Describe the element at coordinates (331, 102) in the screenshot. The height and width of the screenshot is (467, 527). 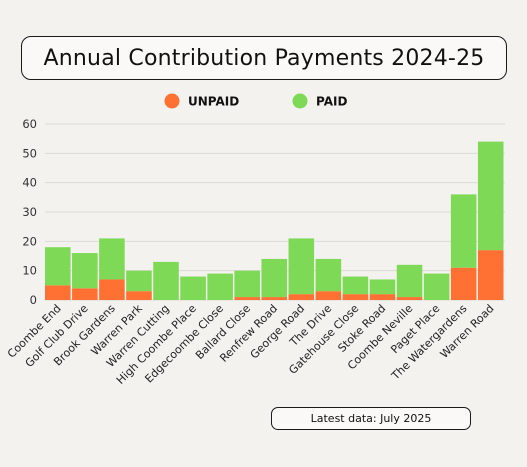
I see `legend-label-paid: PAID` at that location.